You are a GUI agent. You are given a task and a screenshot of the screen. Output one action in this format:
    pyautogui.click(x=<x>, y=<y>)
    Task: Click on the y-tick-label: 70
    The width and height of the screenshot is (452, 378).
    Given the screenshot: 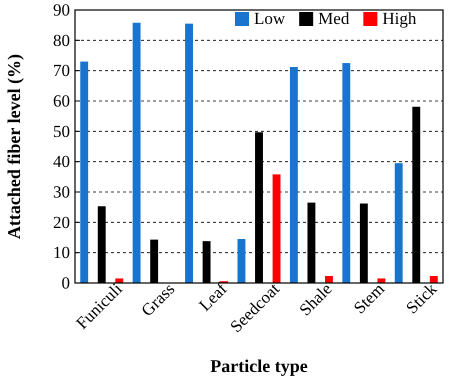 What is the action you would take?
    pyautogui.click(x=61, y=70)
    